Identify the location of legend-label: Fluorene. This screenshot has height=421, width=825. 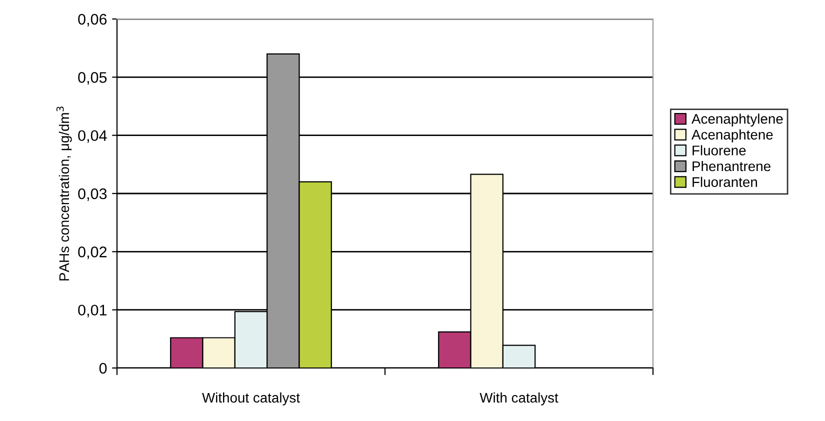
(719, 150).